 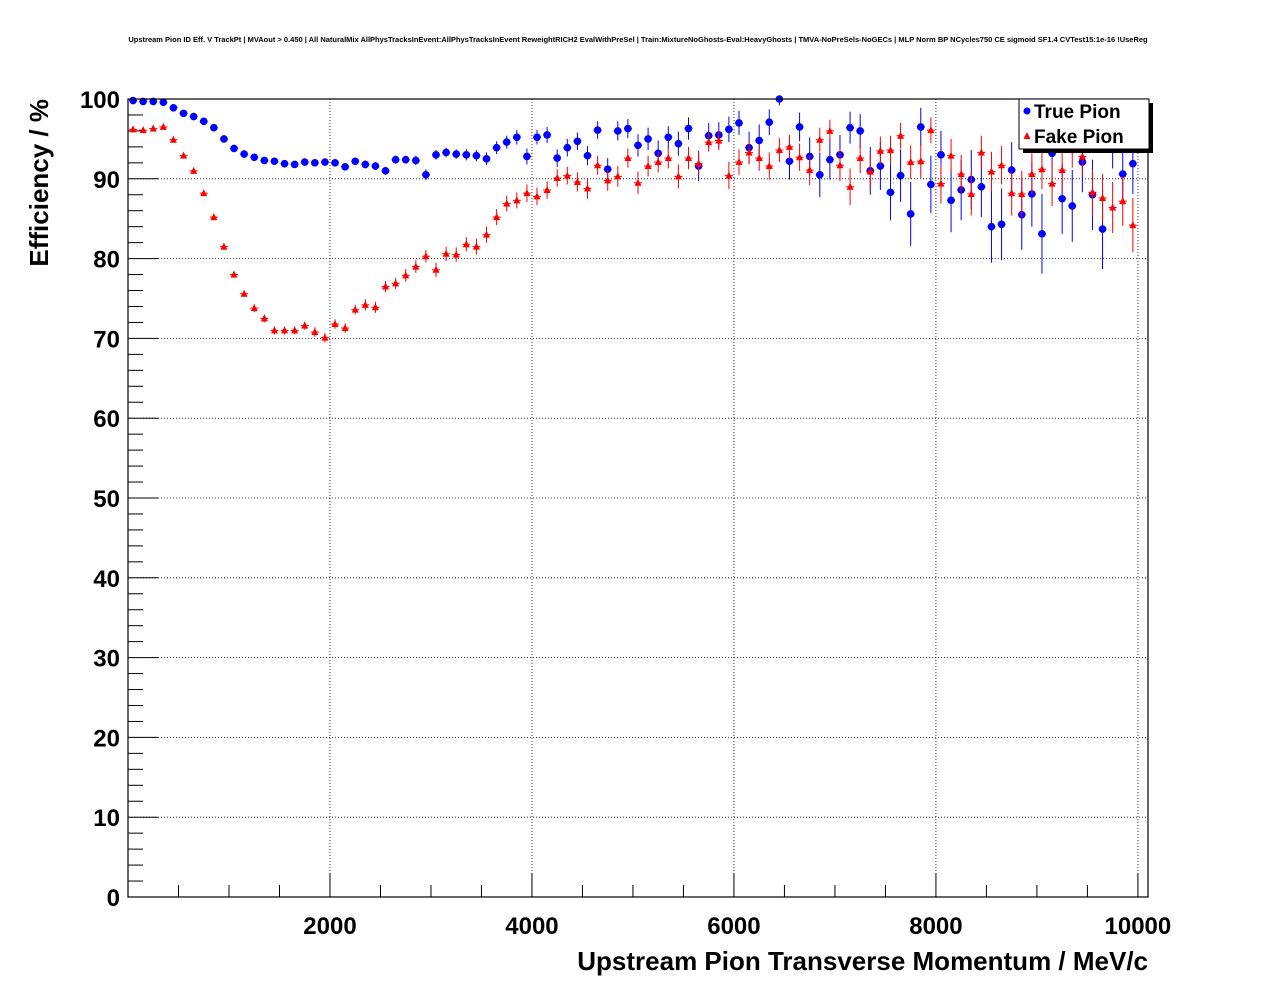 What do you see at coordinates (1084, 124) in the screenshot?
I see `legend-box` at bounding box center [1084, 124].